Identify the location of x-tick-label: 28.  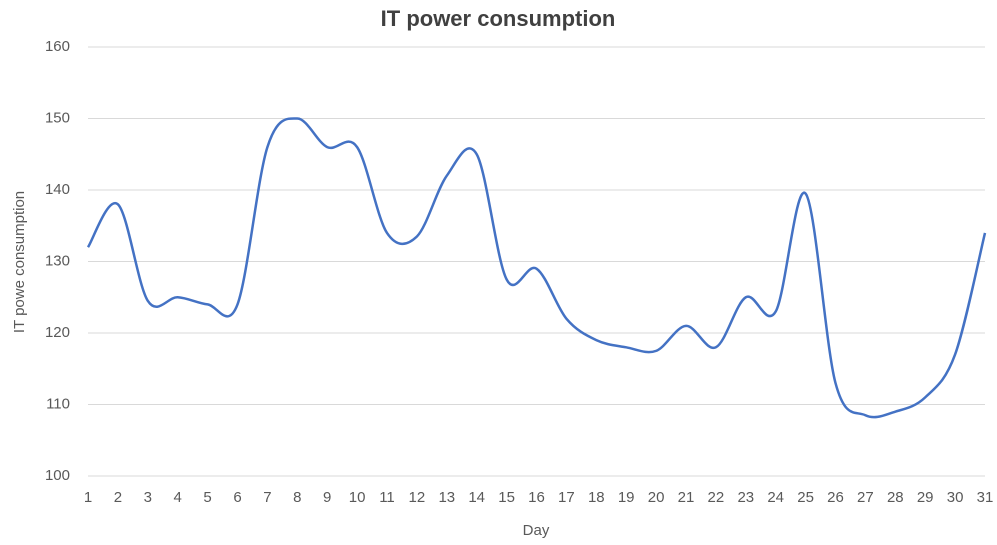
(895, 497).